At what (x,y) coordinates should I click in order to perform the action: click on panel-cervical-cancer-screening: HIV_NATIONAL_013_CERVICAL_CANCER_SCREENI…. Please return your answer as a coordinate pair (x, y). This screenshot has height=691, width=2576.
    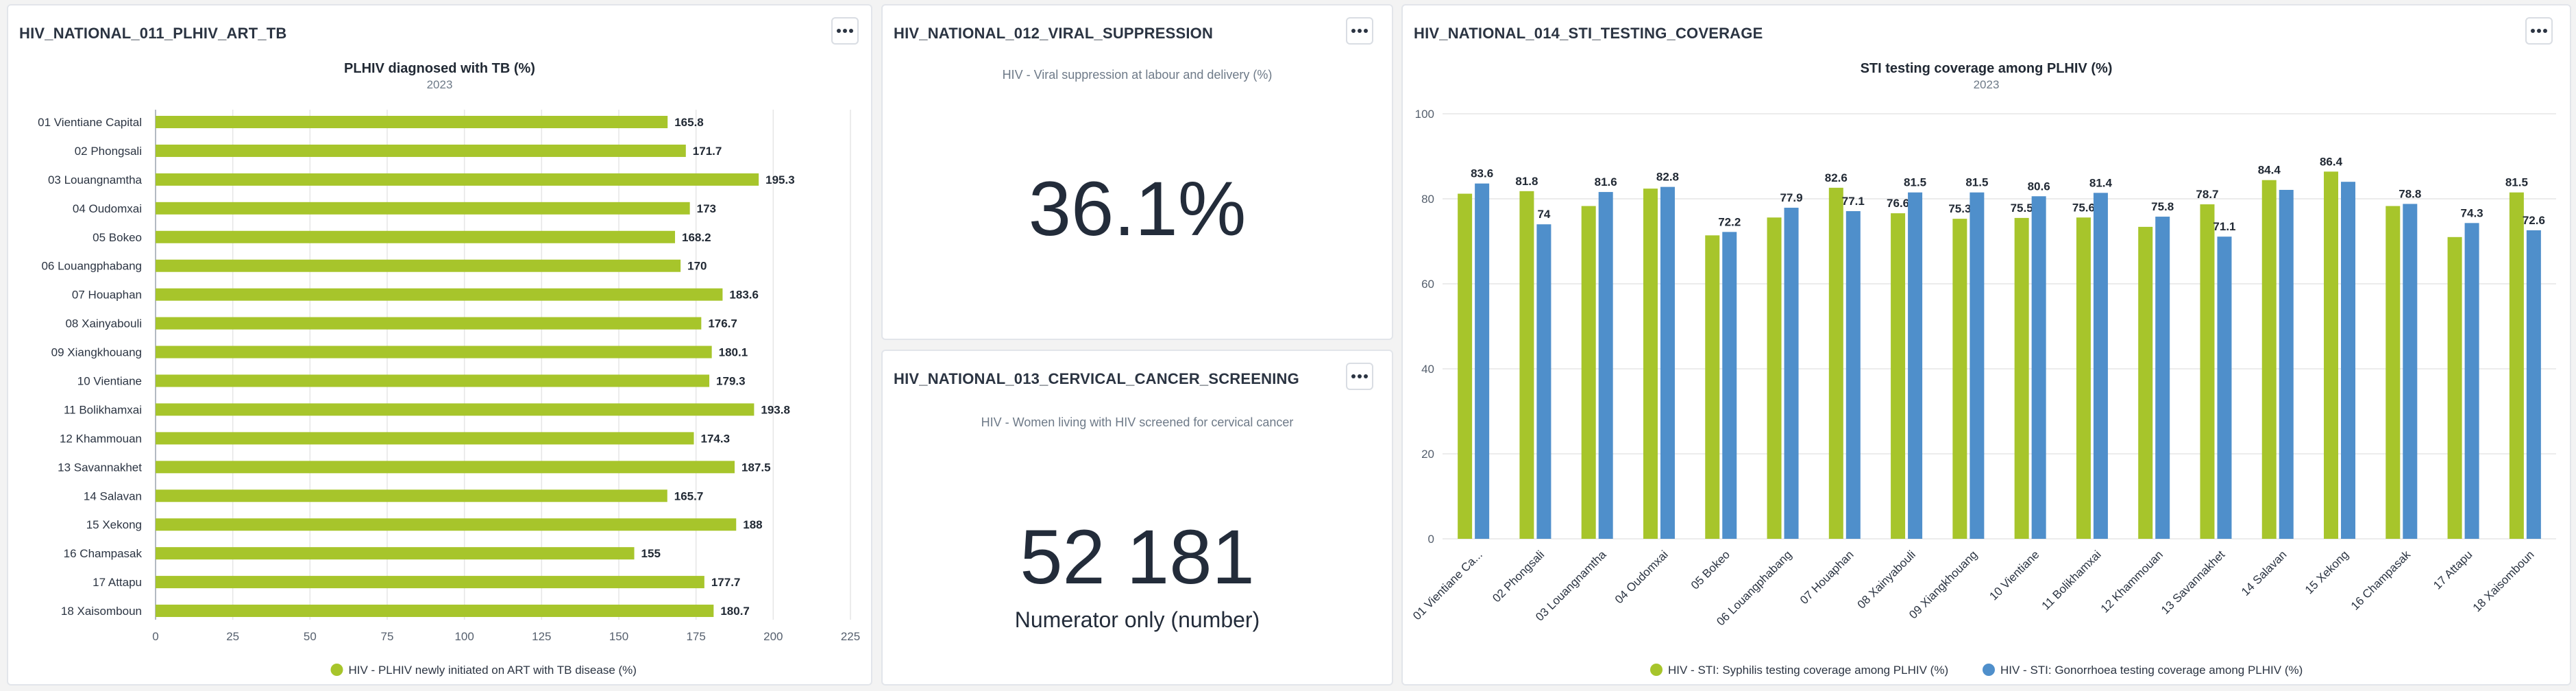
    Looking at the image, I should click on (1137, 518).